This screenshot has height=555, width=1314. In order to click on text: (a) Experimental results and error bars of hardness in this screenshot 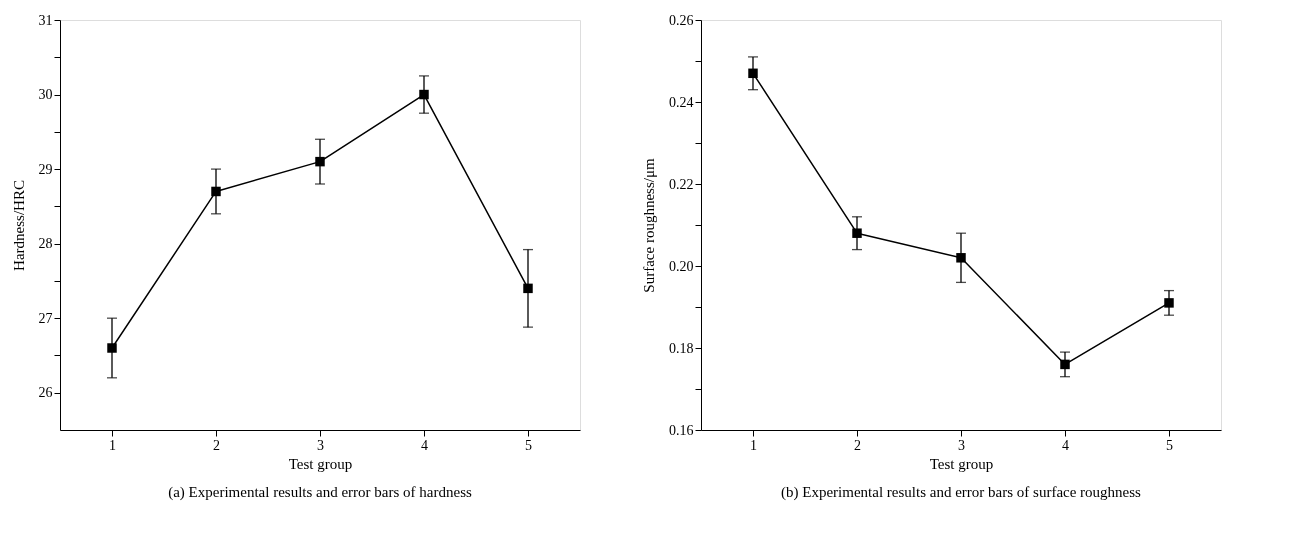, I will do `click(320, 492)`.